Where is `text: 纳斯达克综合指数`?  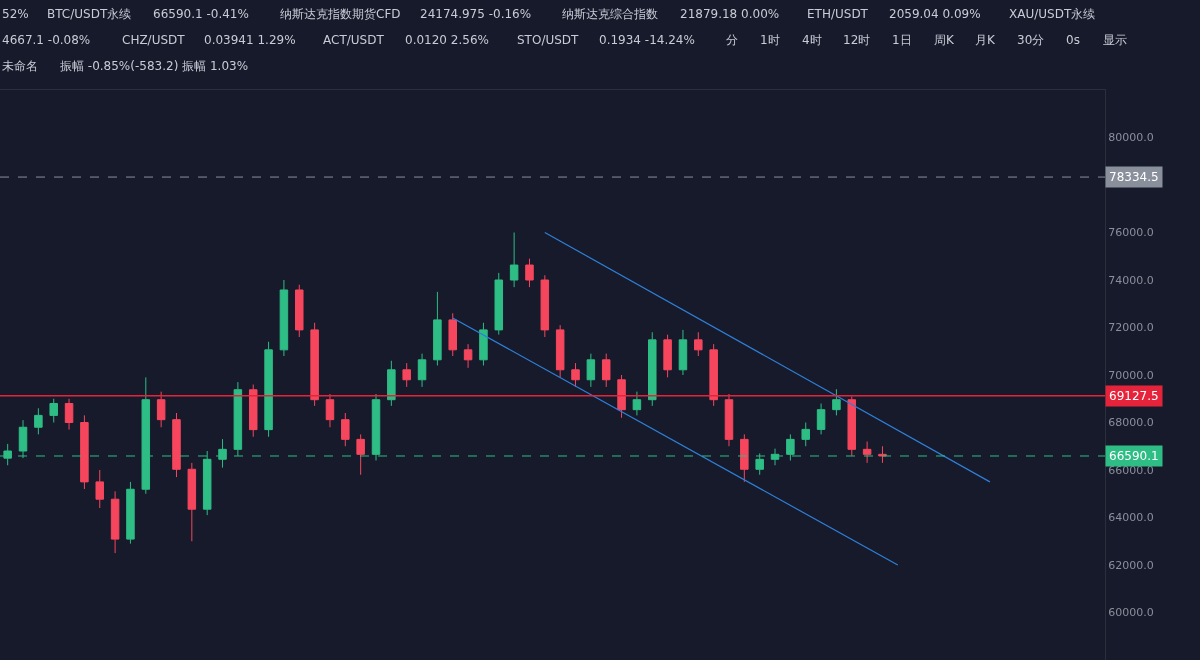
text: 纳斯达克综合指数 is located at coordinates (610, 14).